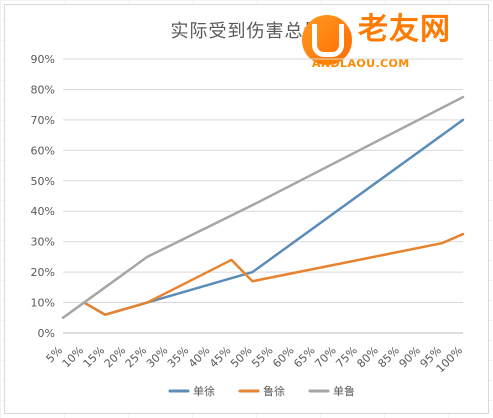 This screenshot has width=493, height=418. I want to click on chart-title: 实际受到伤害总量, so click(246, 31).